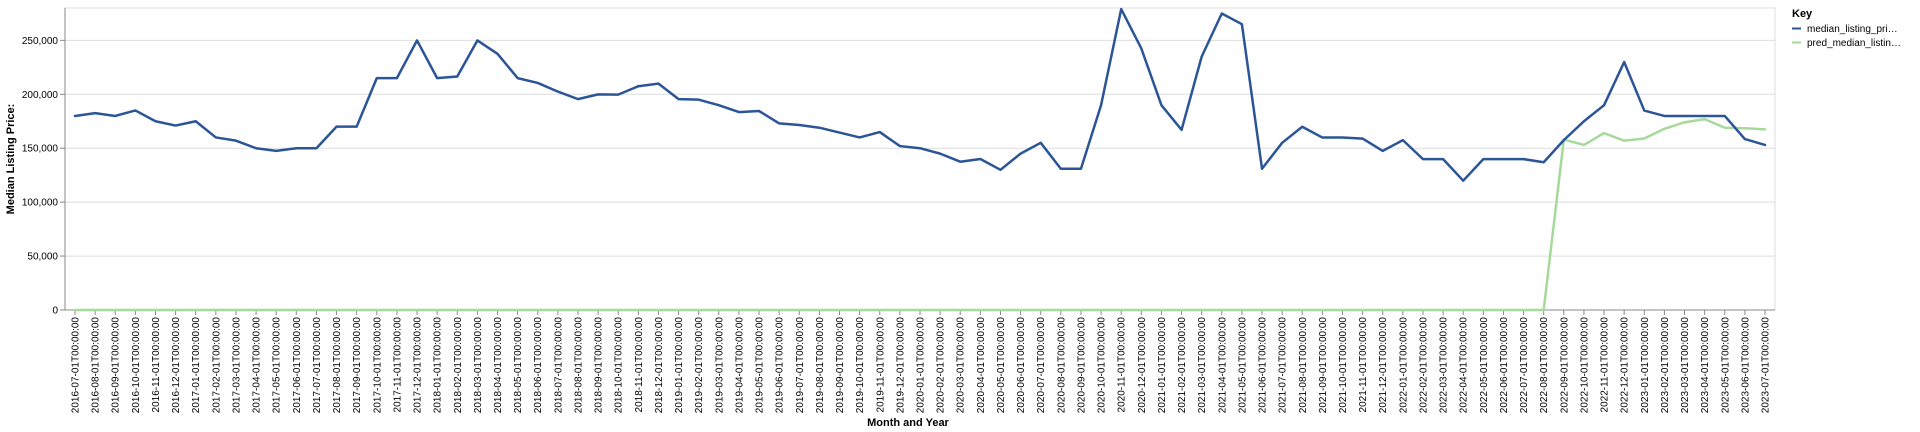  What do you see at coordinates (1182, 365) in the screenshot?
I see `x-tick-label: 2021-02-01T00:00:00` at bounding box center [1182, 365].